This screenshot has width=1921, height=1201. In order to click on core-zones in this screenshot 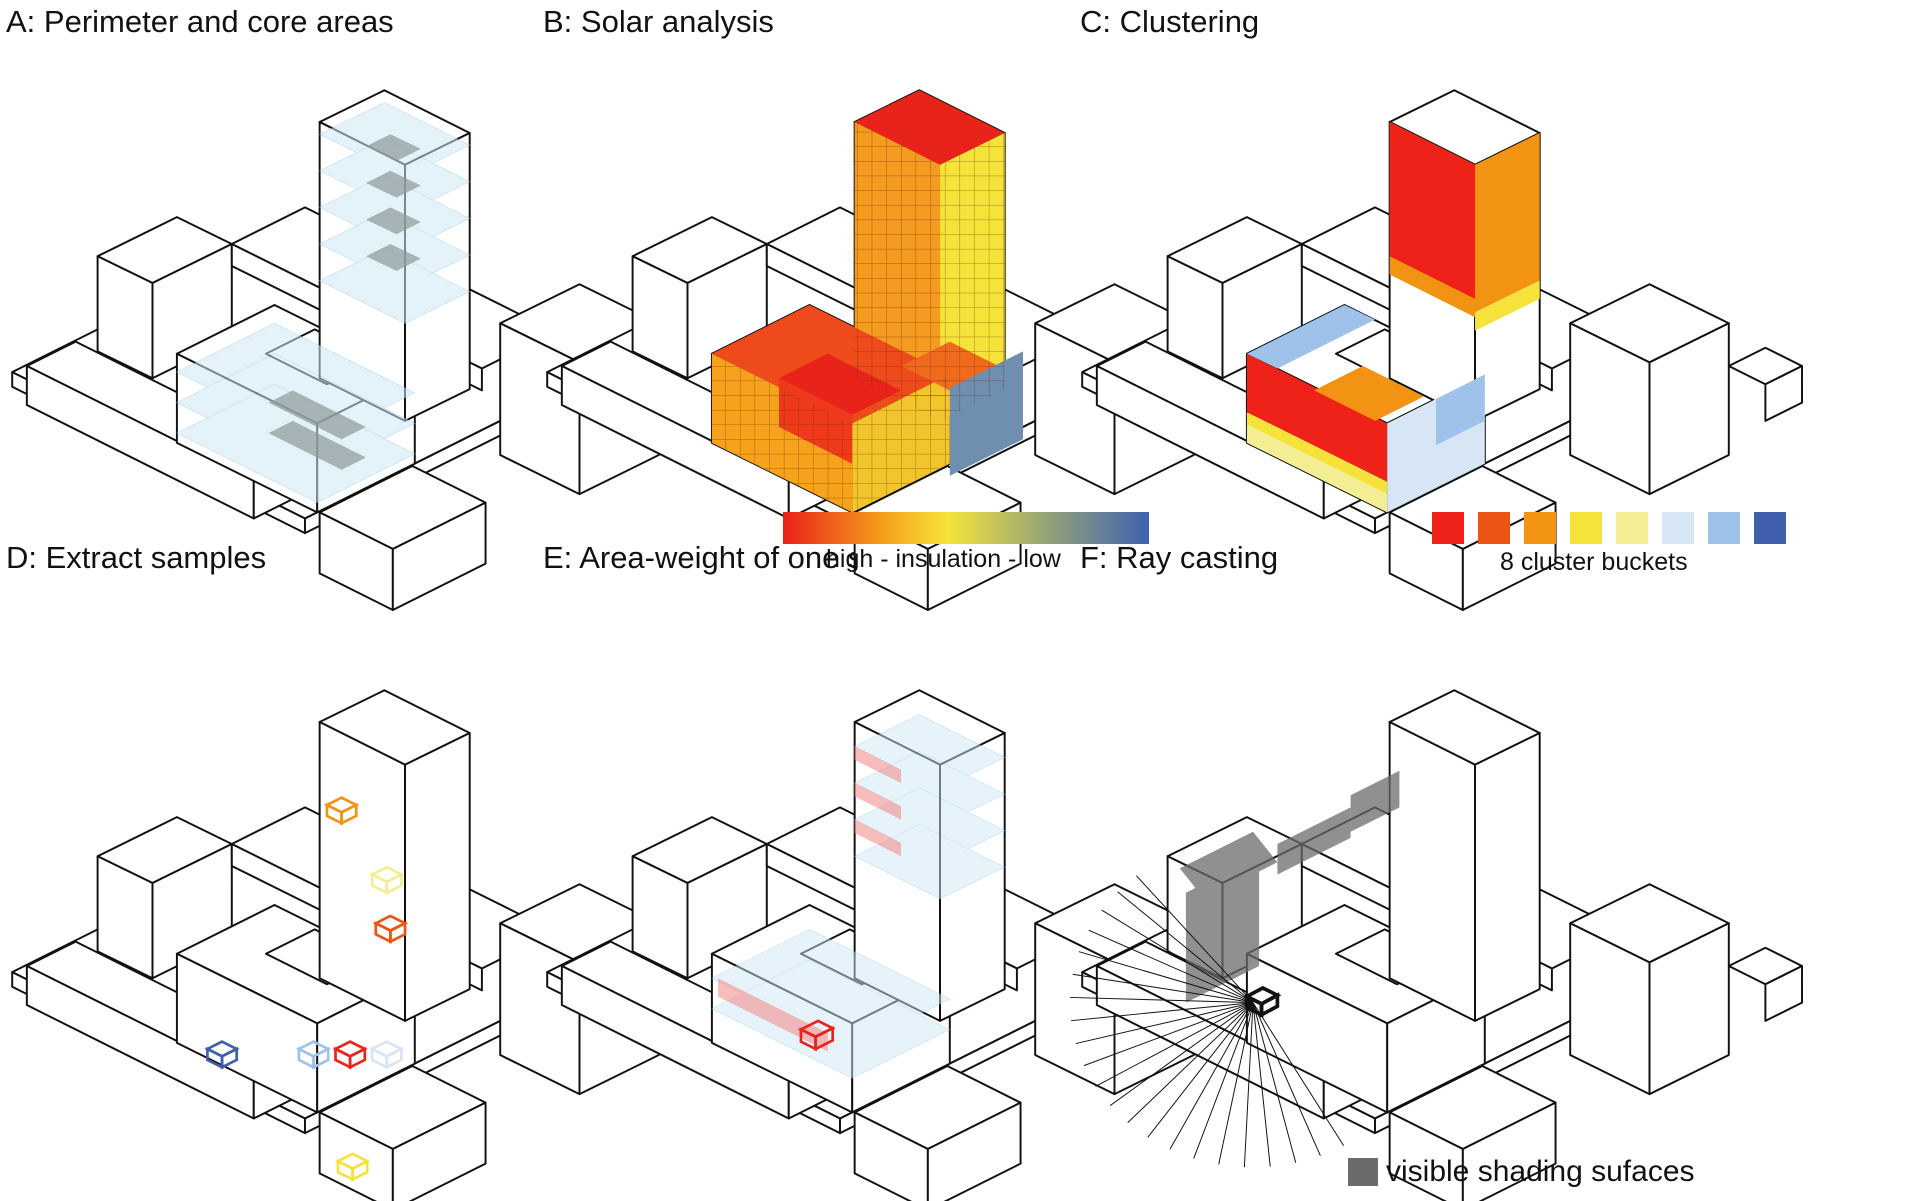, I will do `click(344, 302)`.